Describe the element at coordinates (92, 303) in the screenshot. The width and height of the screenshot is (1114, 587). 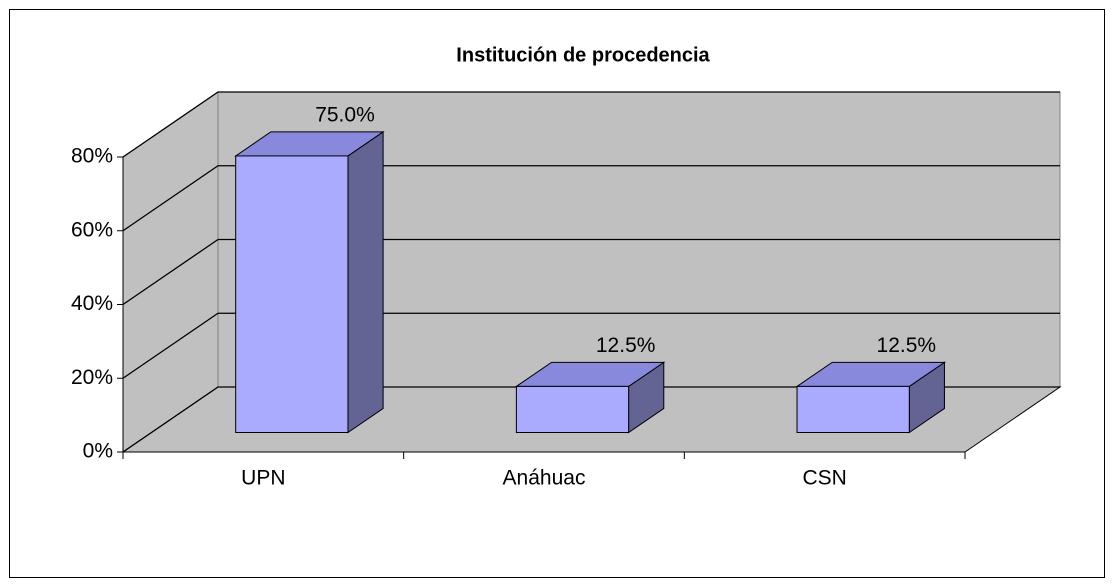
I see `y-tick-label: 40%` at that location.